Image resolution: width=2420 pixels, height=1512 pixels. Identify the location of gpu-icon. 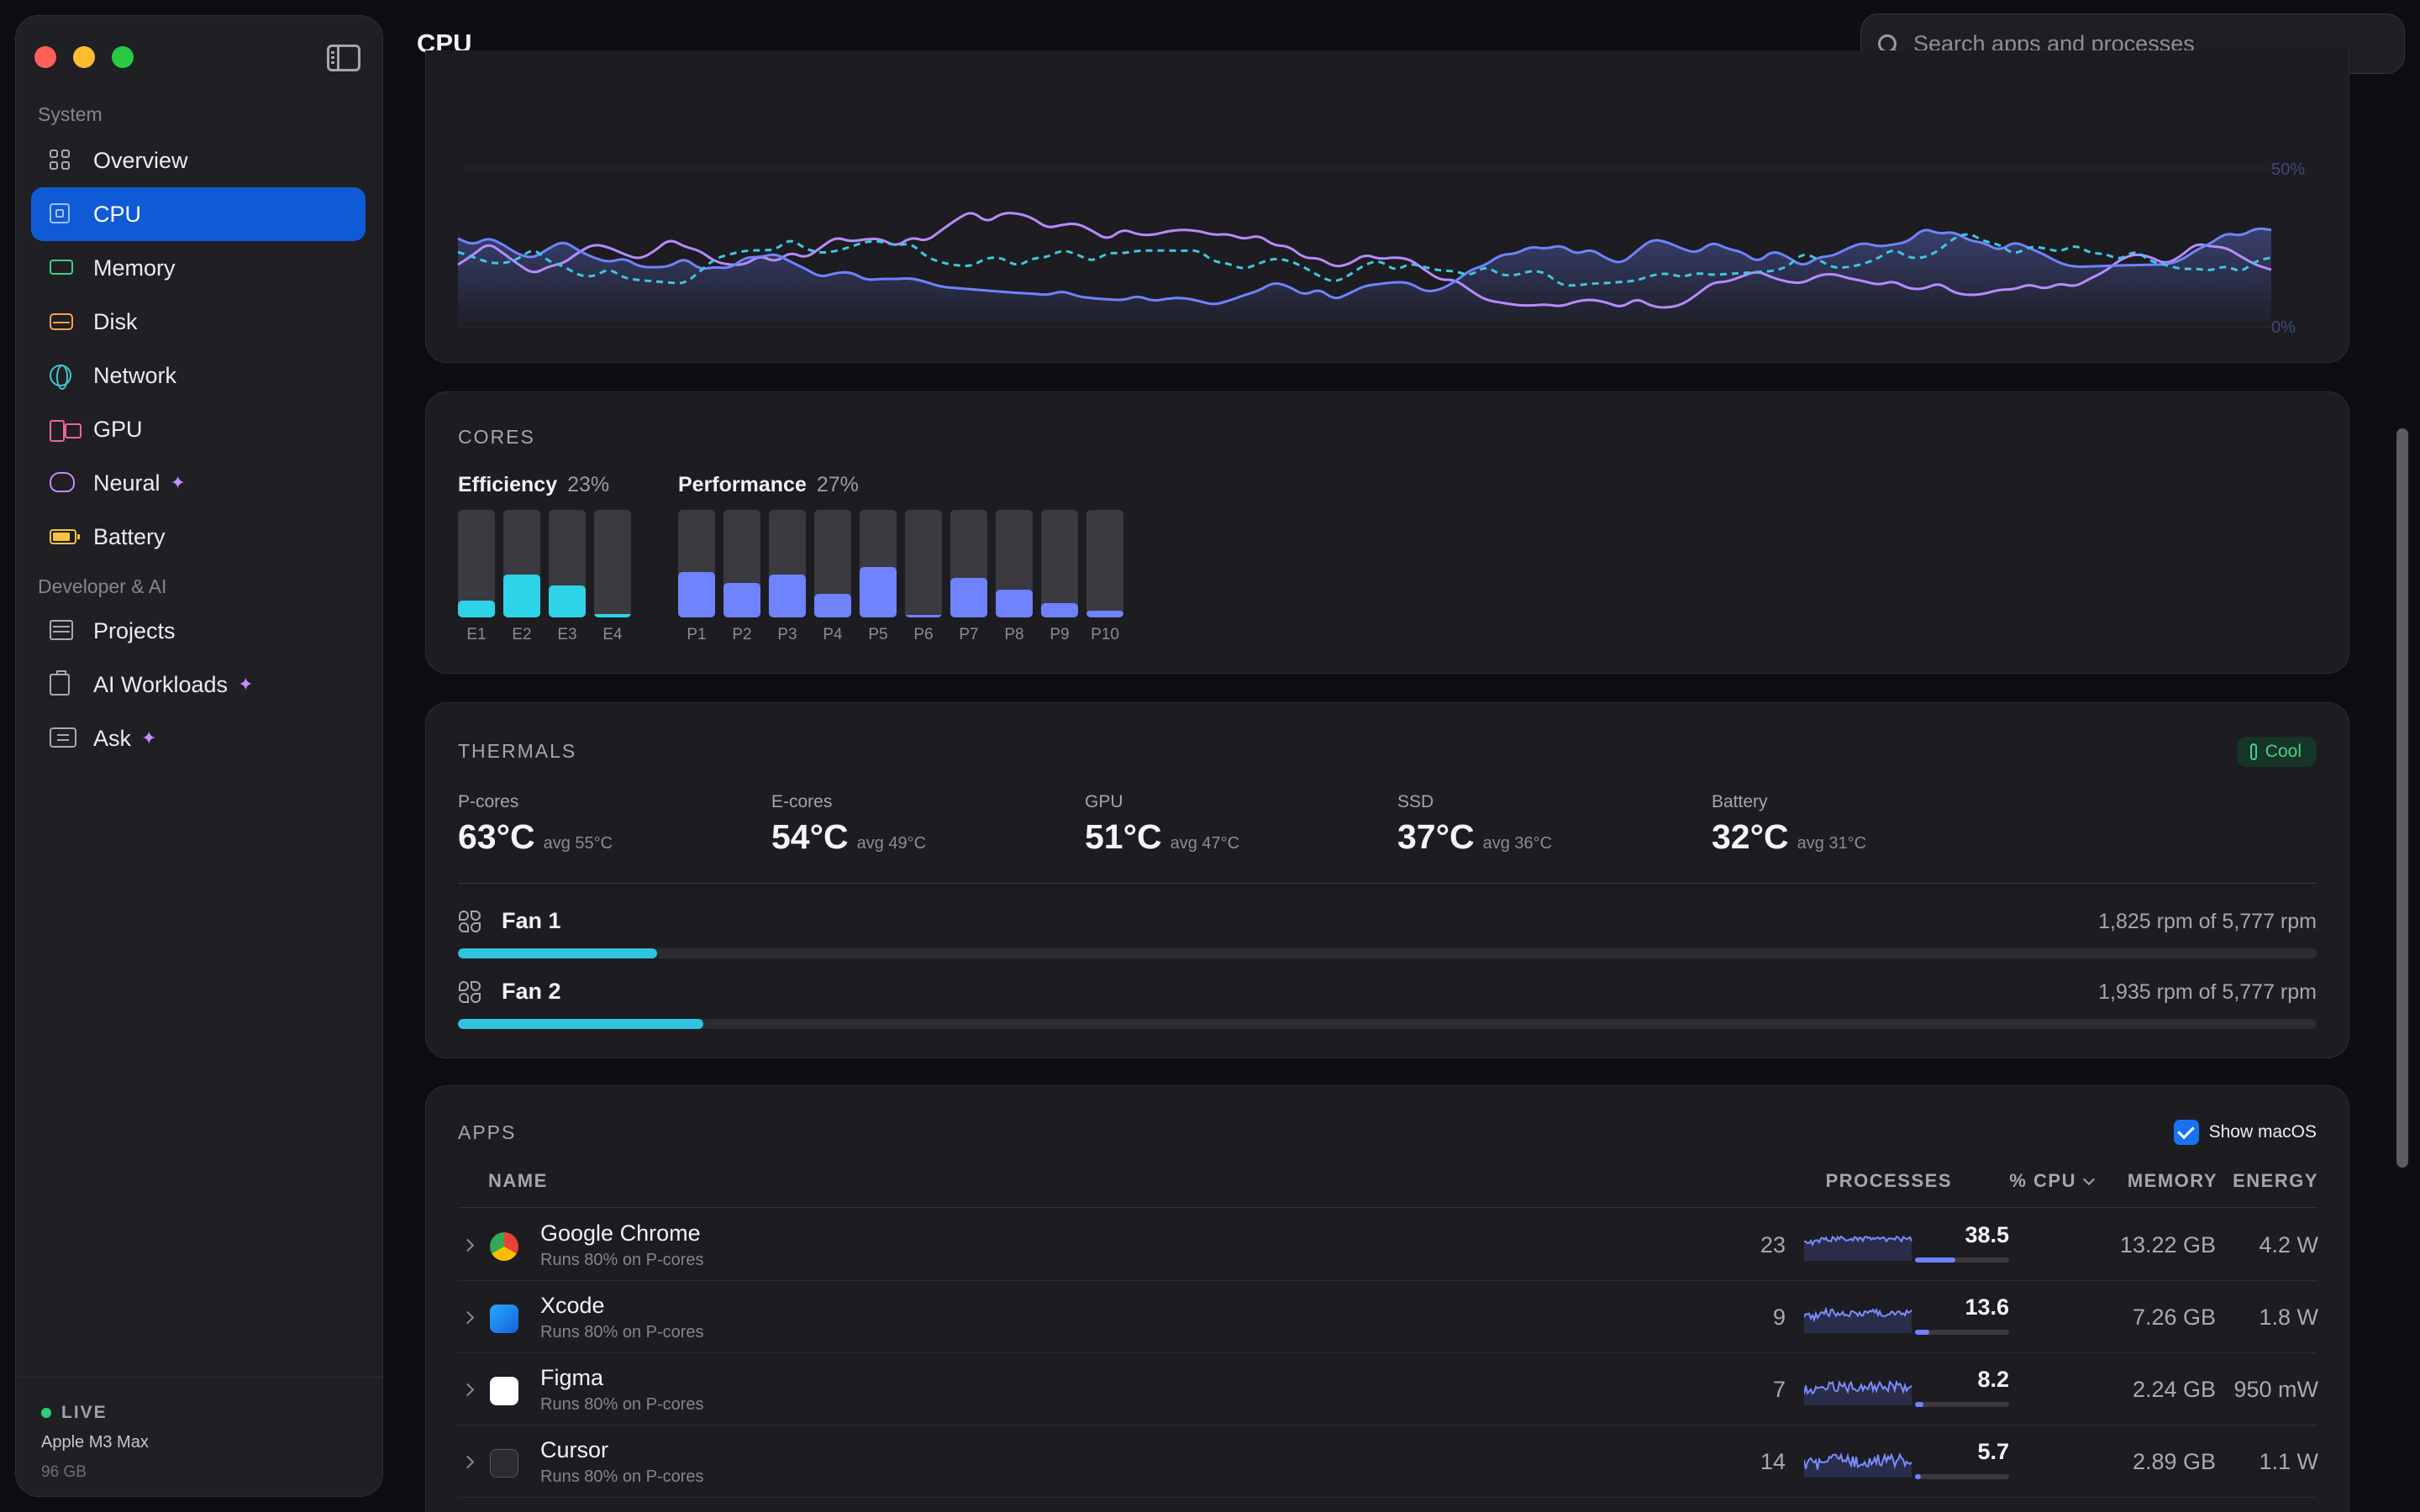
(66, 430).